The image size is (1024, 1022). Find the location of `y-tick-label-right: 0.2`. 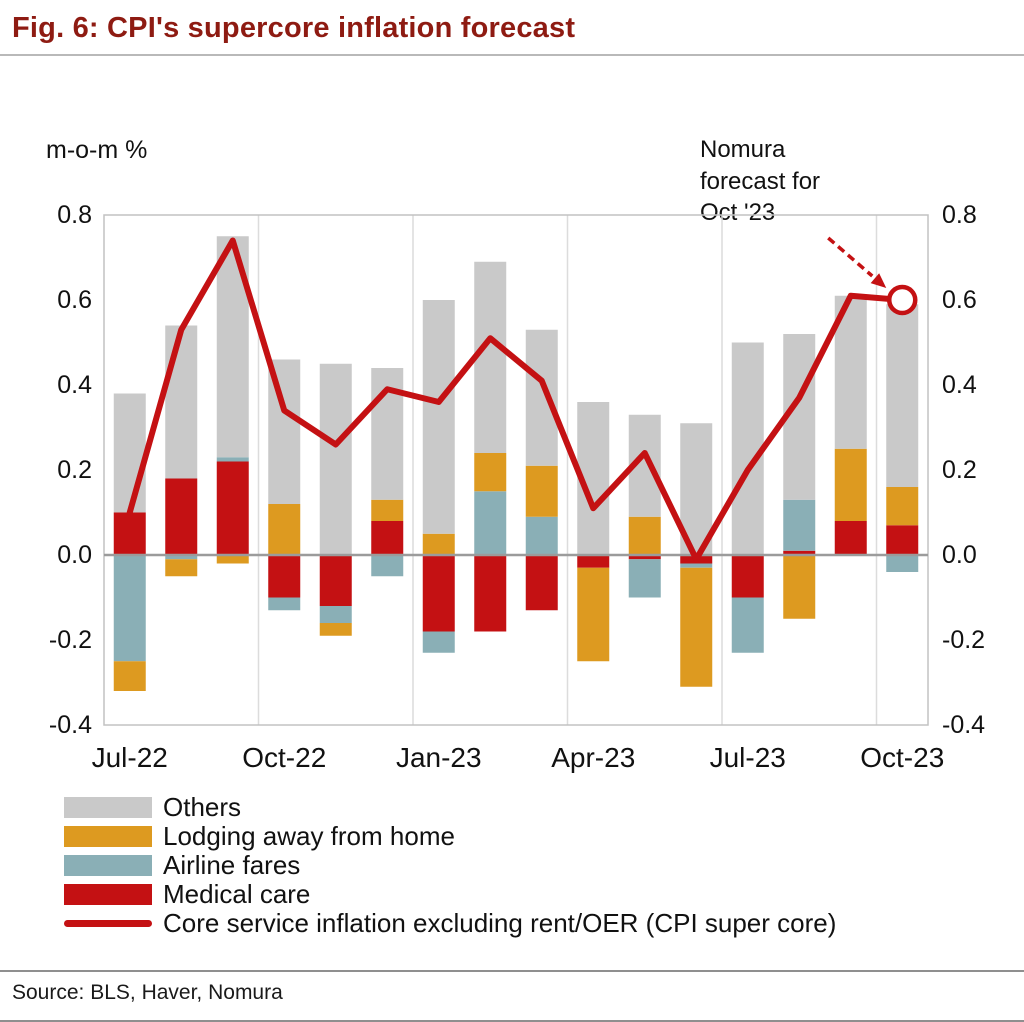

y-tick-label-right: 0.2 is located at coordinates (959, 470).